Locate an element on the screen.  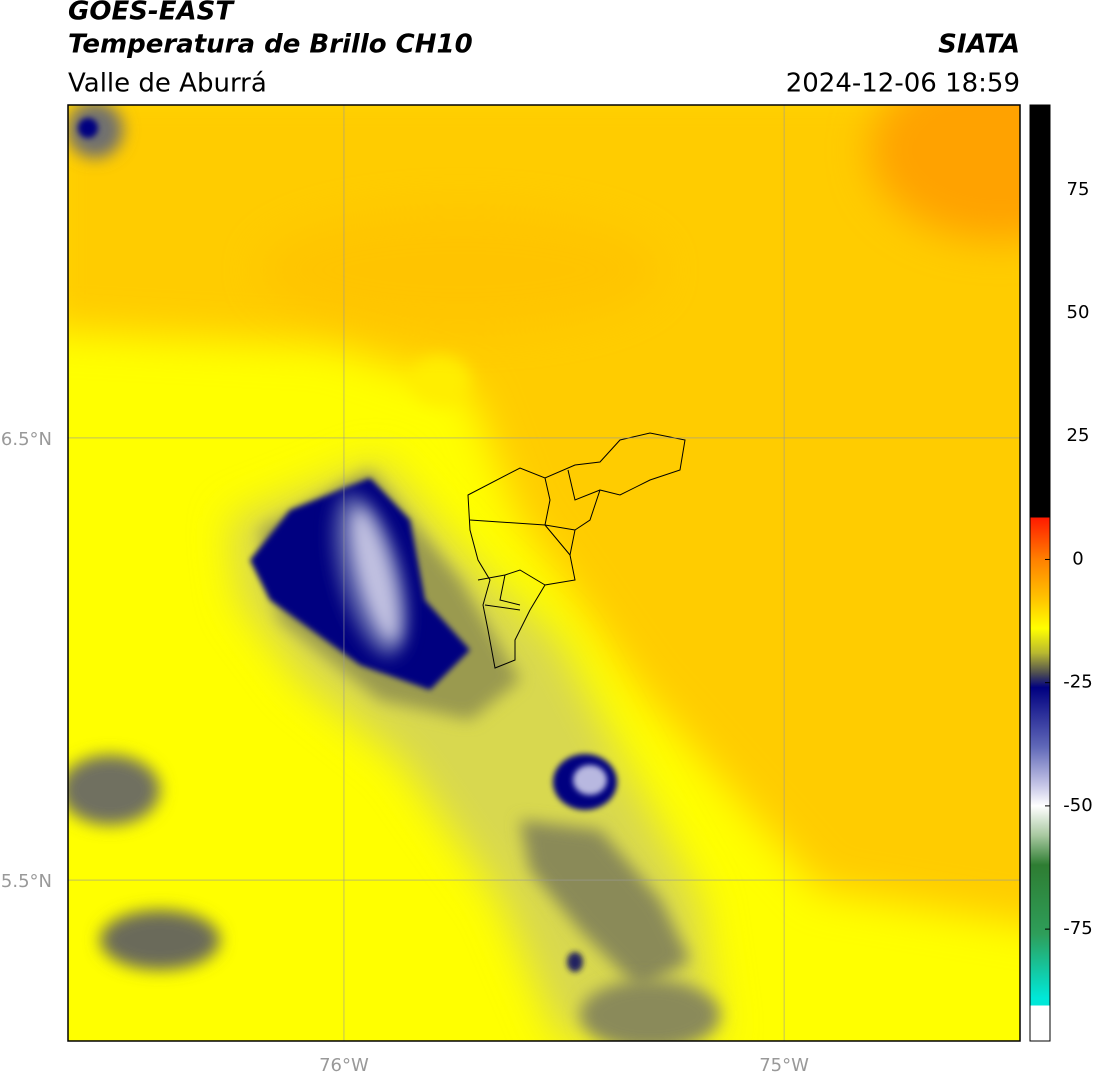
region: Valle de Aburrá is located at coordinates (167, 84).